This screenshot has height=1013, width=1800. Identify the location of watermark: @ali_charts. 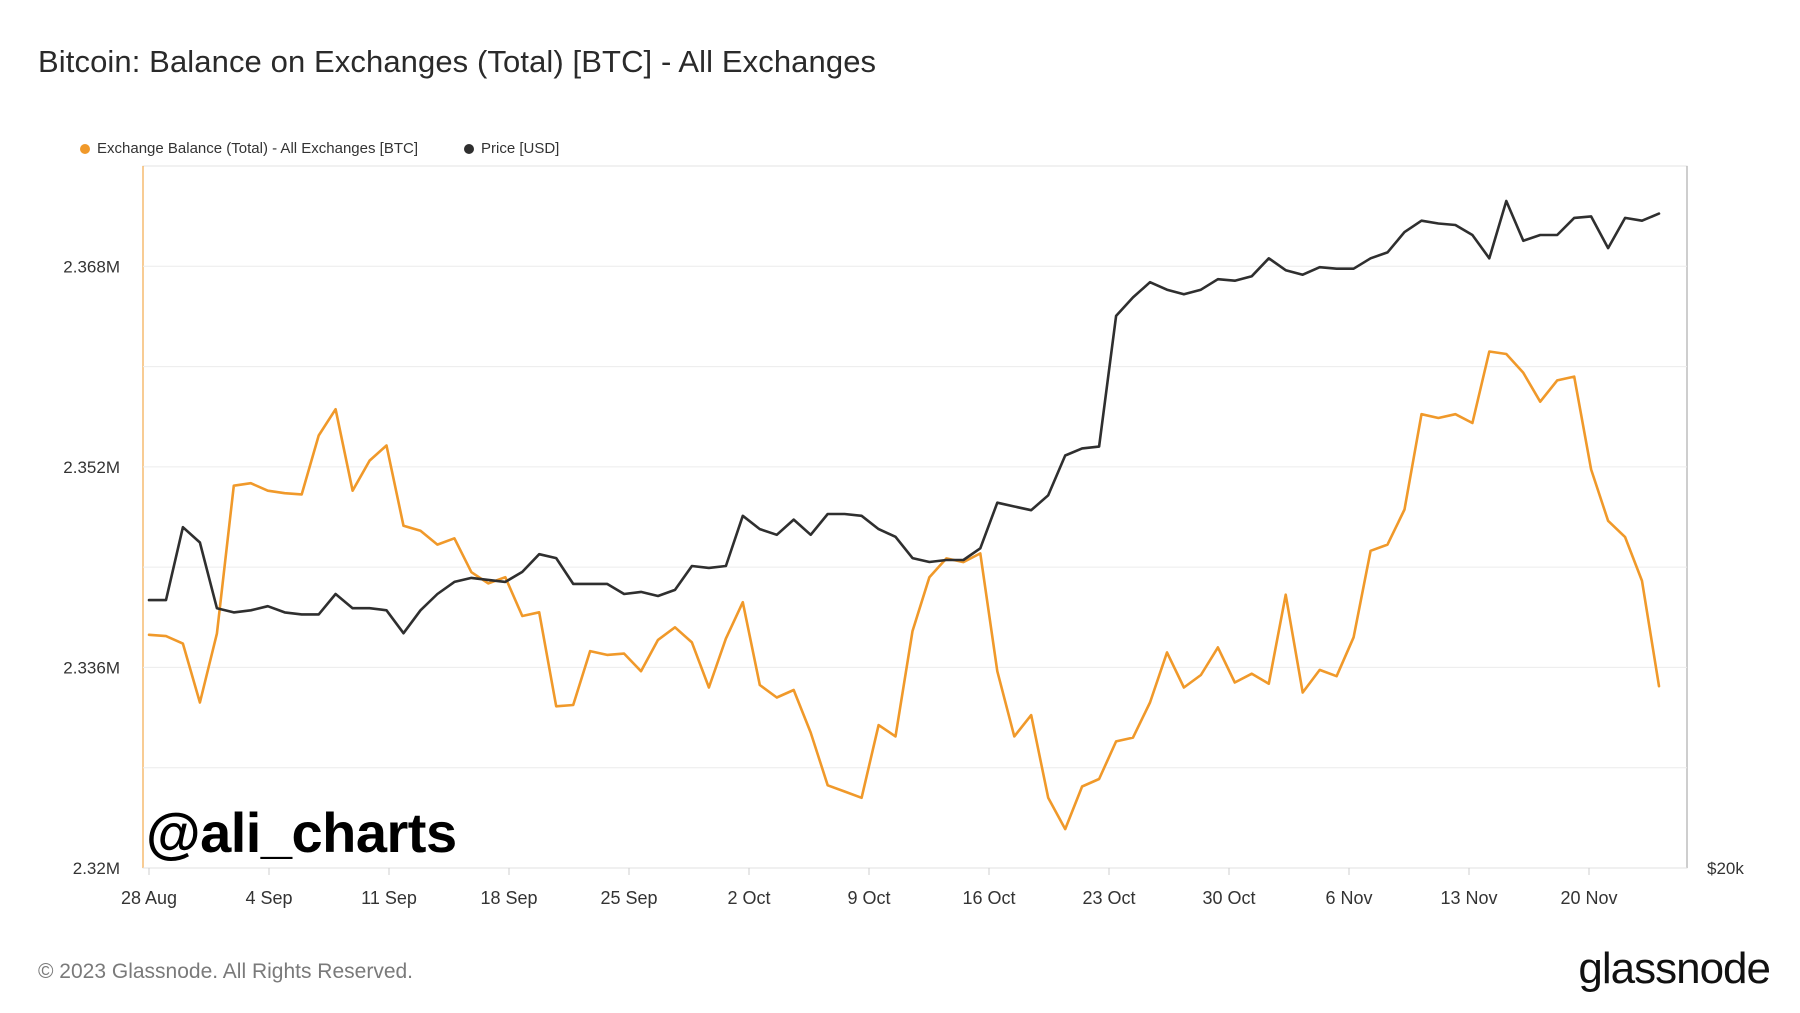
(301, 832).